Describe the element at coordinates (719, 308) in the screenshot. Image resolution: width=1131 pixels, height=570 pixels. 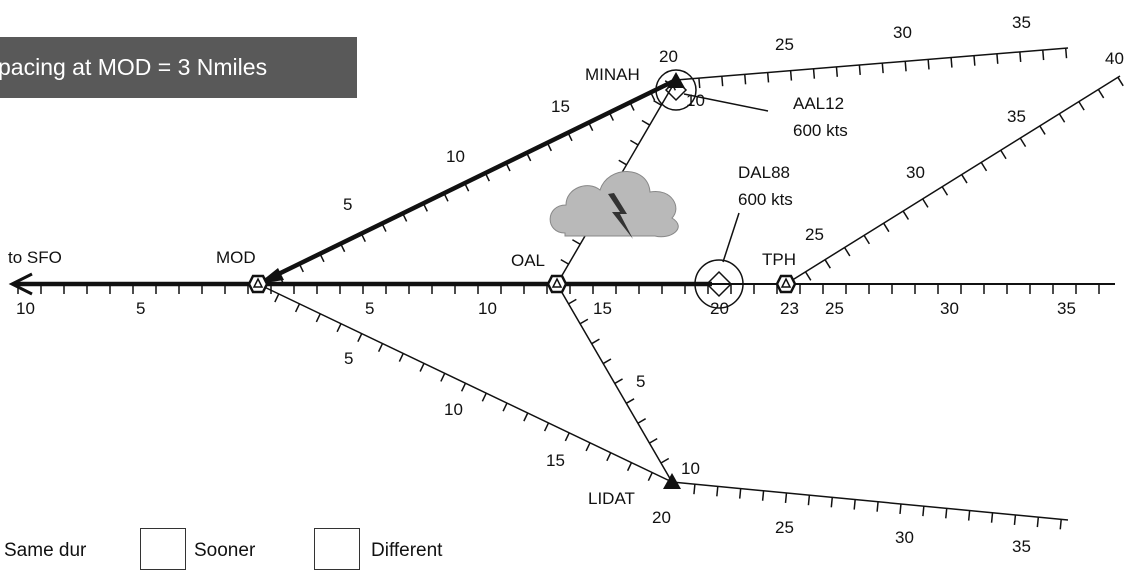
I see `main-axis-label: 20` at that location.